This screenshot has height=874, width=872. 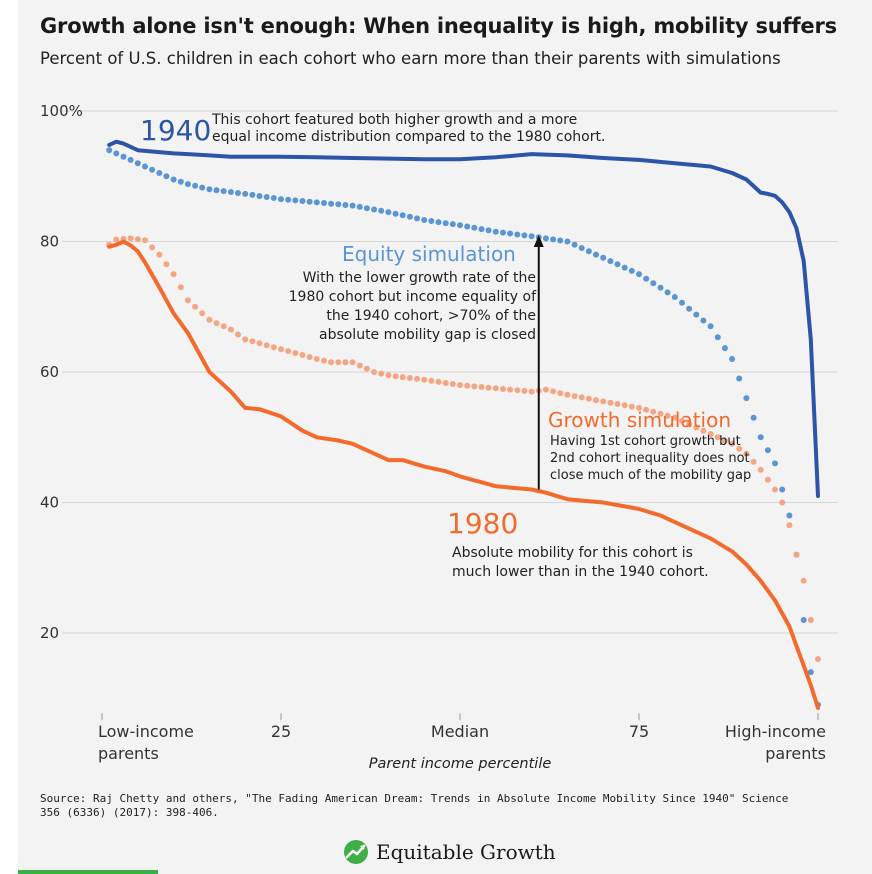 What do you see at coordinates (413, 297) in the screenshot?
I see `note-equity-line-1: 1980 cohort but income equality of` at bounding box center [413, 297].